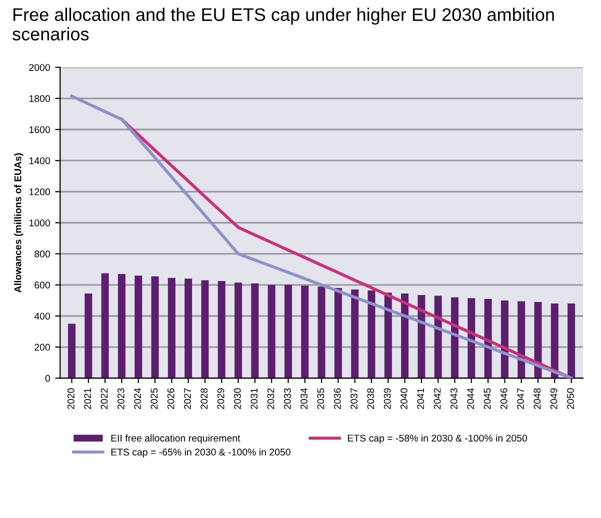 The image size is (601, 518). I want to click on x-tick-label: 2037, so click(354, 398).